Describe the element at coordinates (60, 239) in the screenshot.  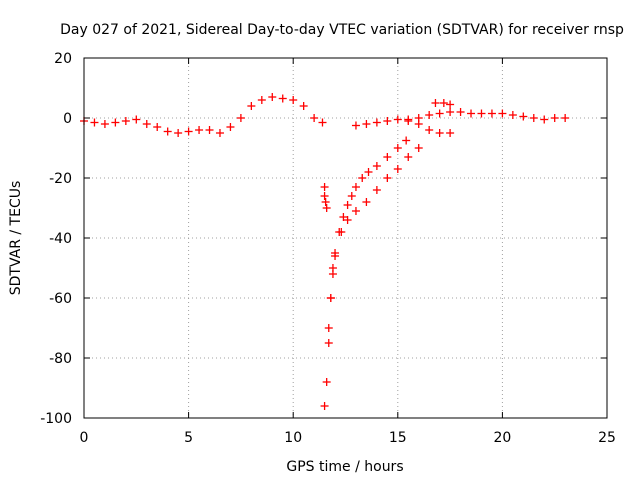
I see `y-tick-label: -40` at that location.